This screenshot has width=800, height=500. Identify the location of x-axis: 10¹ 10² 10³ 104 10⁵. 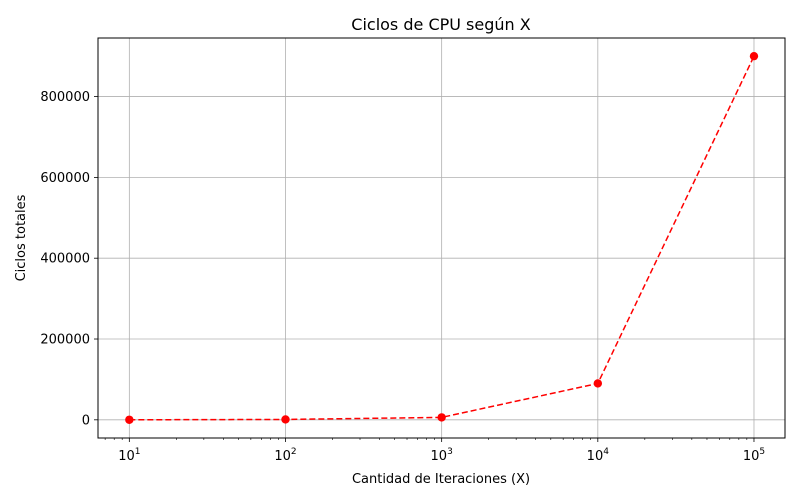
(434, 451).